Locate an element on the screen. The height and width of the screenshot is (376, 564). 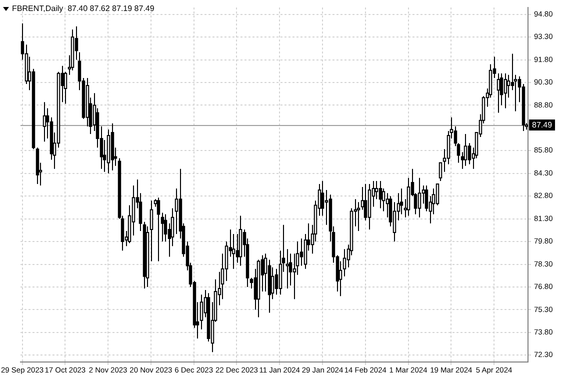
chart-title: FBRENT,Daily 87.40 87.62 87.19 87.49 is located at coordinates (83, 8).